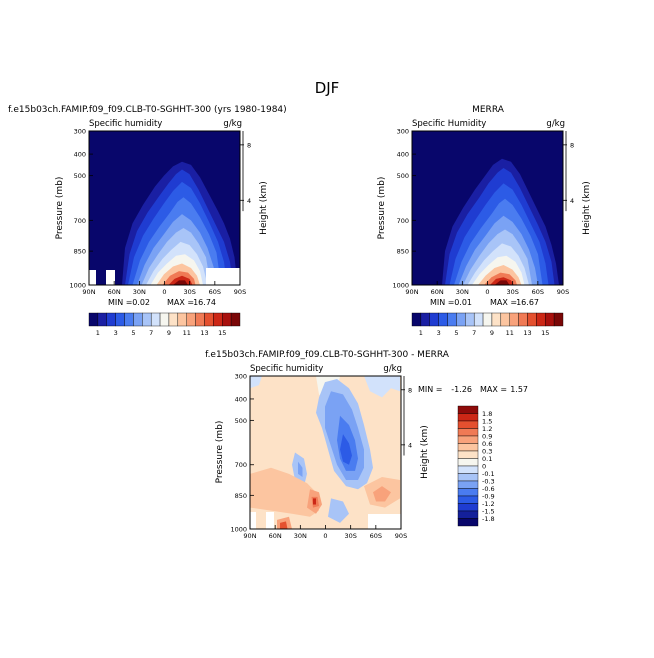 This screenshot has width=654, height=658. I want to click on panel-bottom-x-tick-label: 60S, so click(376, 536).